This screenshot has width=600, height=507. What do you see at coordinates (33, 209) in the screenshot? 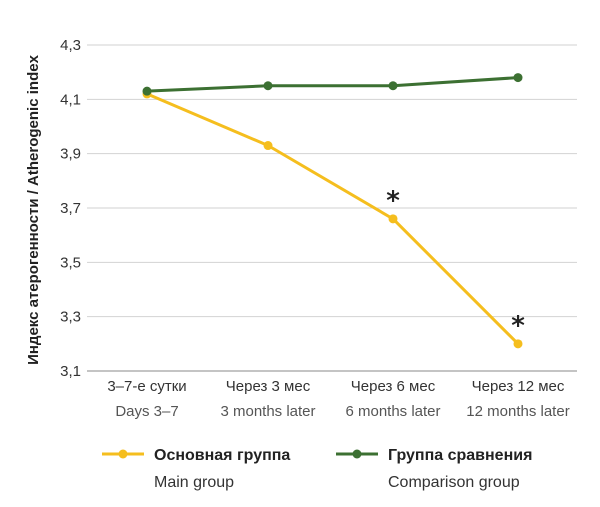
I see `y-axis-label: Индекс атерогенности / Atherogenic index` at bounding box center [33, 209].